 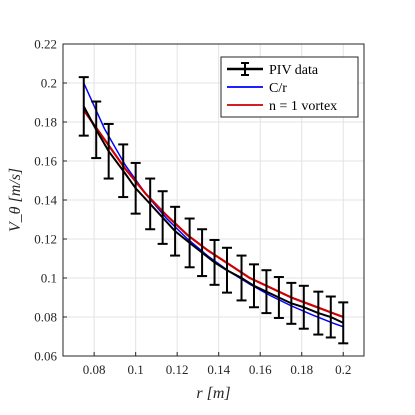 I want to click on y-tick-label: 0.2, so click(x=49, y=83).